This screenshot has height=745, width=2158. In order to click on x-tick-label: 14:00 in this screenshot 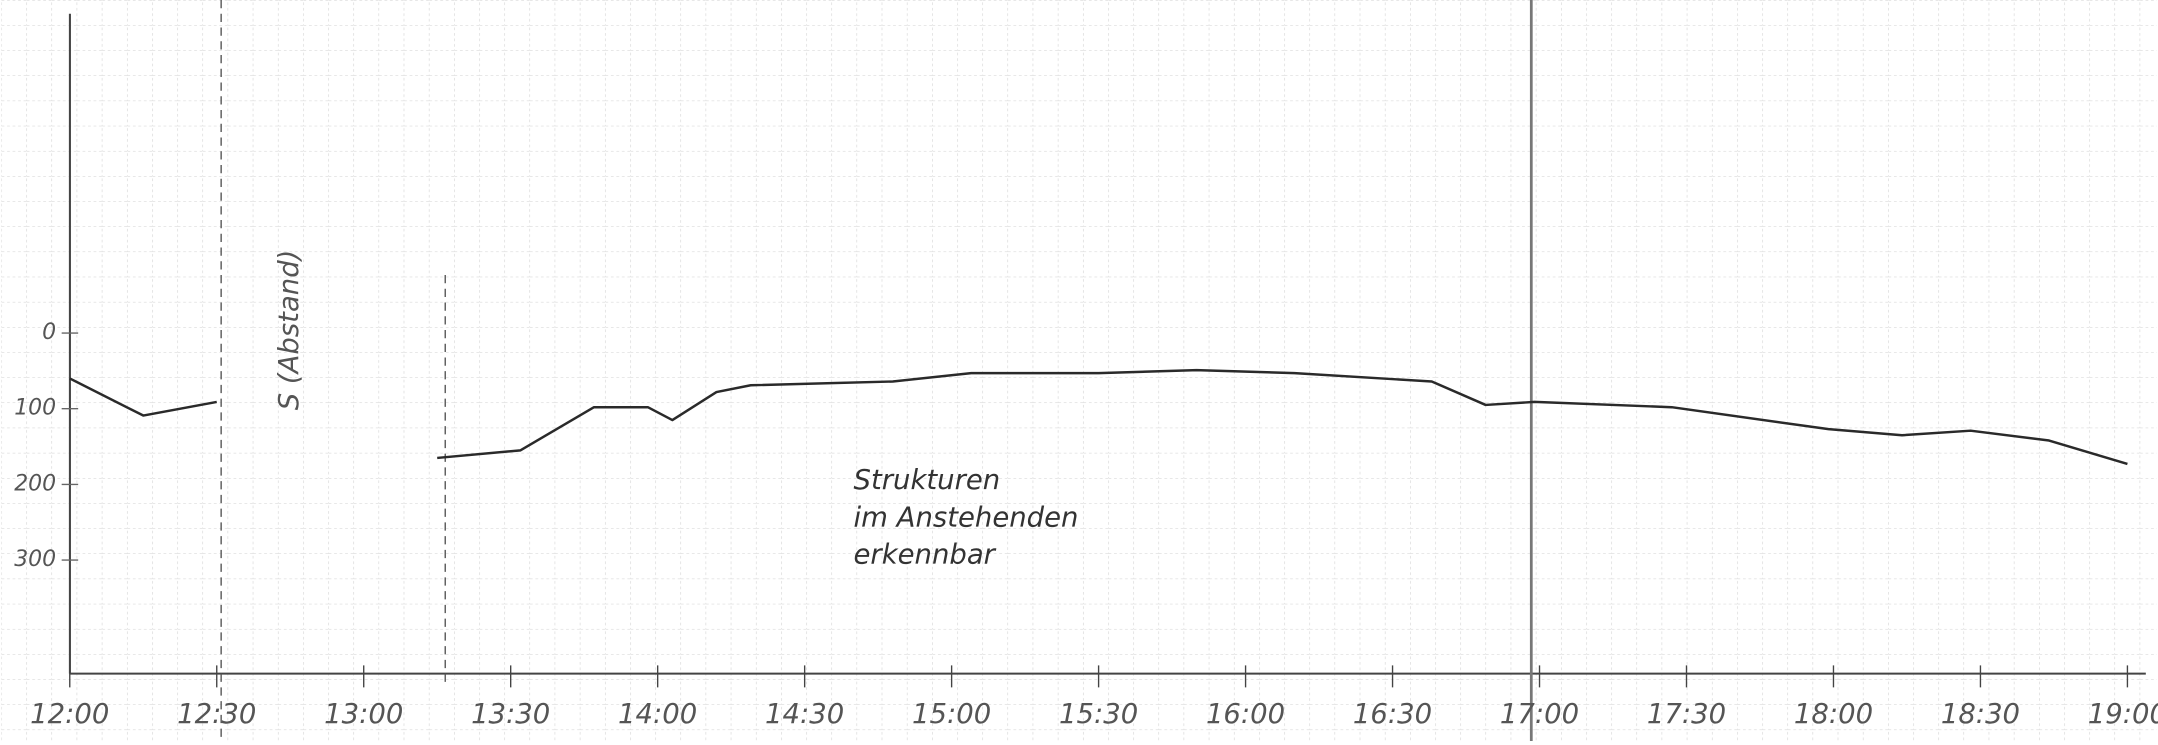, I will do `click(657, 714)`.